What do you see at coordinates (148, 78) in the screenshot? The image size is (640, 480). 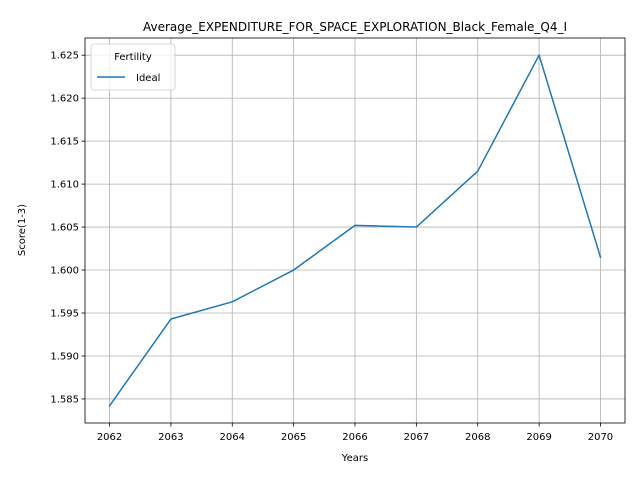 I see `legend-entry-ideal: Ideal` at bounding box center [148, 78].